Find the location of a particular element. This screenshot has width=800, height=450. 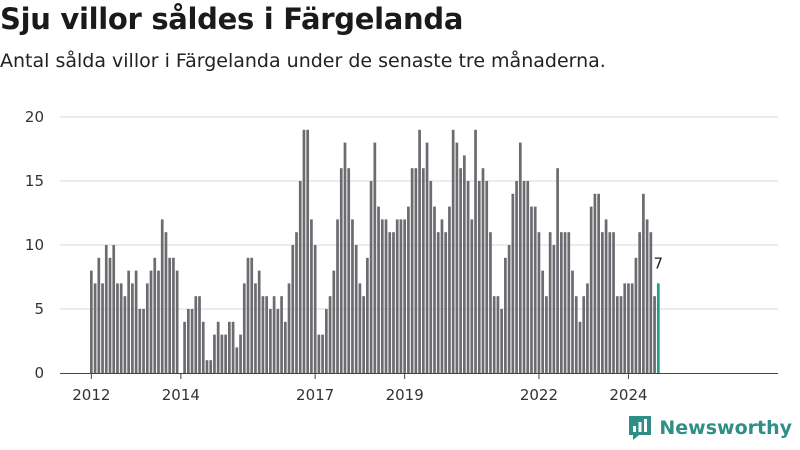

brand: Newsworthy is located at coordinates (709, 428).